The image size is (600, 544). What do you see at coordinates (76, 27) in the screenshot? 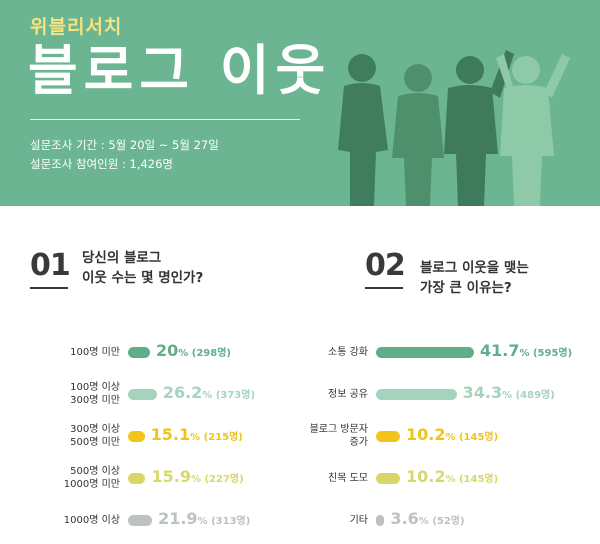
I see `brand-kicker: 위블리서치` at bounding box center [76, 27].